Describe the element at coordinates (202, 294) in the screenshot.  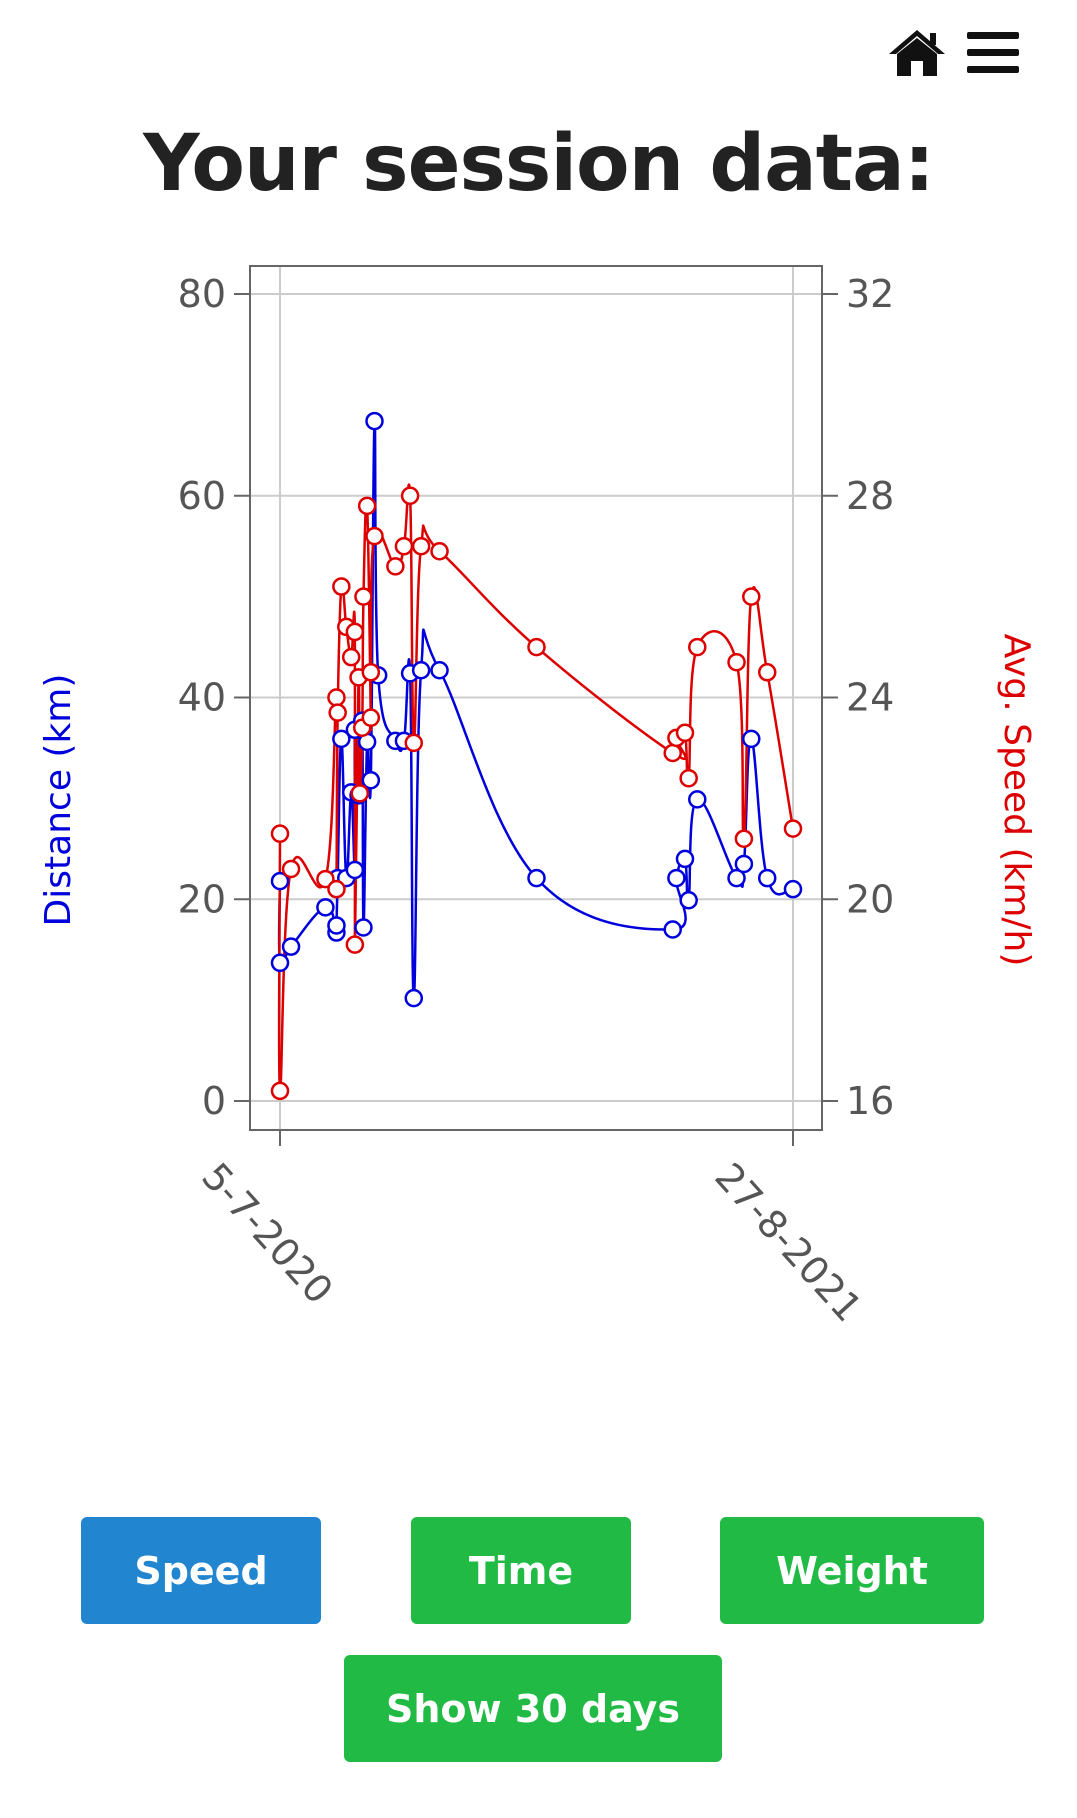
I see `left-axis-tick-label: 80` at that location.